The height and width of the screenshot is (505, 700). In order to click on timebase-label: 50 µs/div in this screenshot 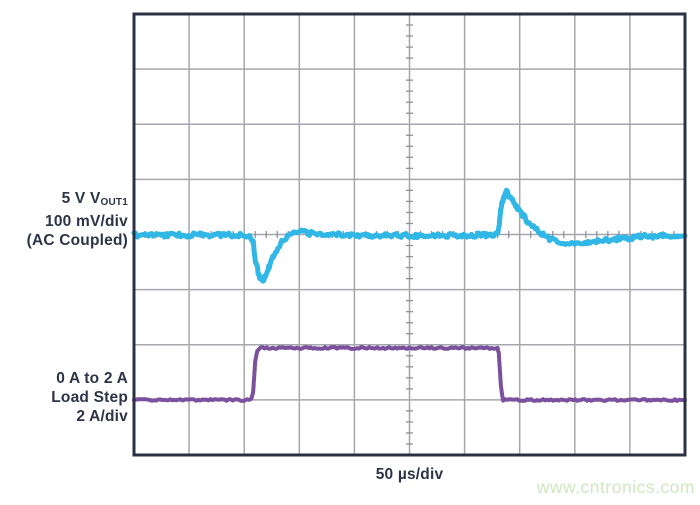, I will do `click(409, 474)`.